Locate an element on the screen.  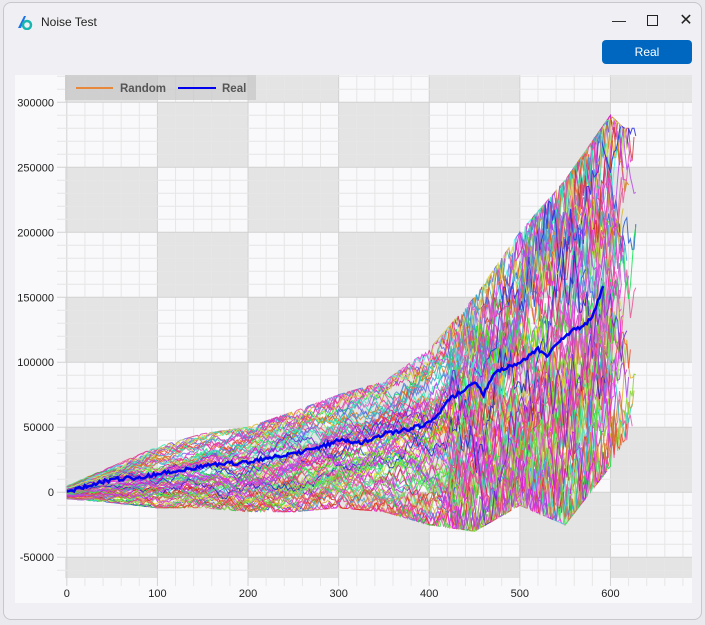
x-tick-label: 100 is located at coordinates (157, 594).